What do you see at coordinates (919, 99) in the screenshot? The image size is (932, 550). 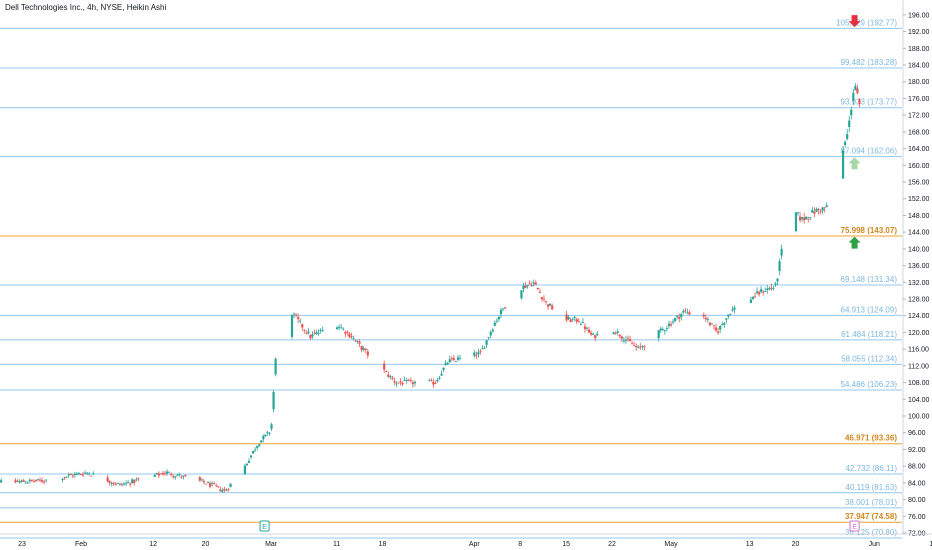 I see `y-tick-label: 176.00` at bounding box center [919, 99].